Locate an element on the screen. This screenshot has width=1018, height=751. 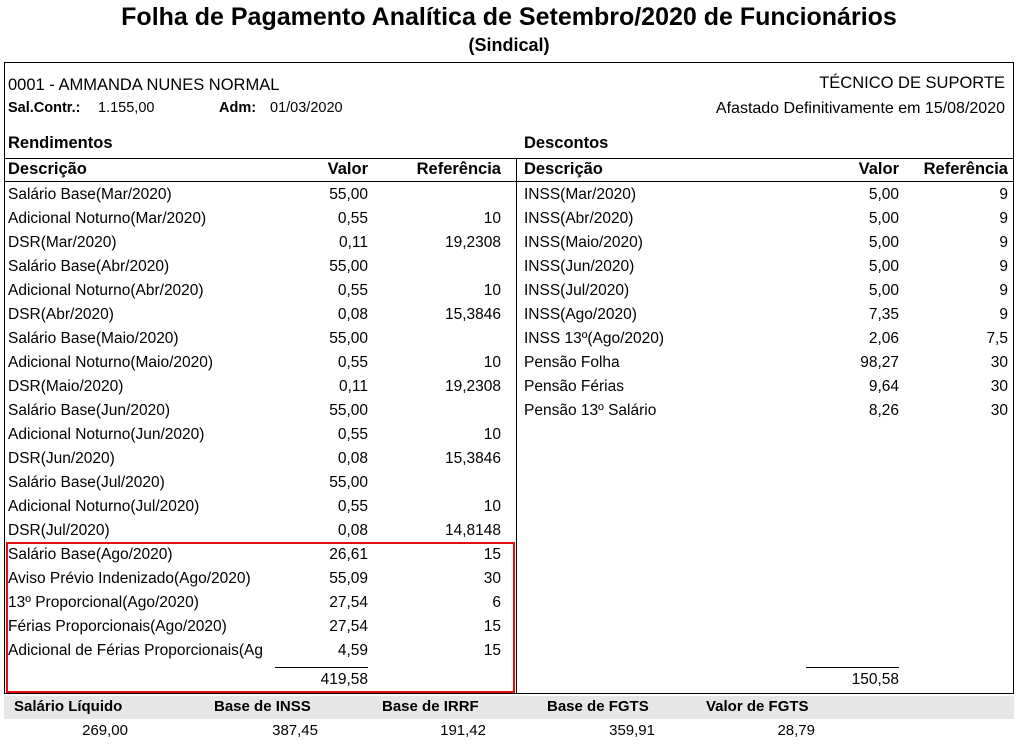
row-description: INSS(Jun/2020) is located at coordinates (579, 266).